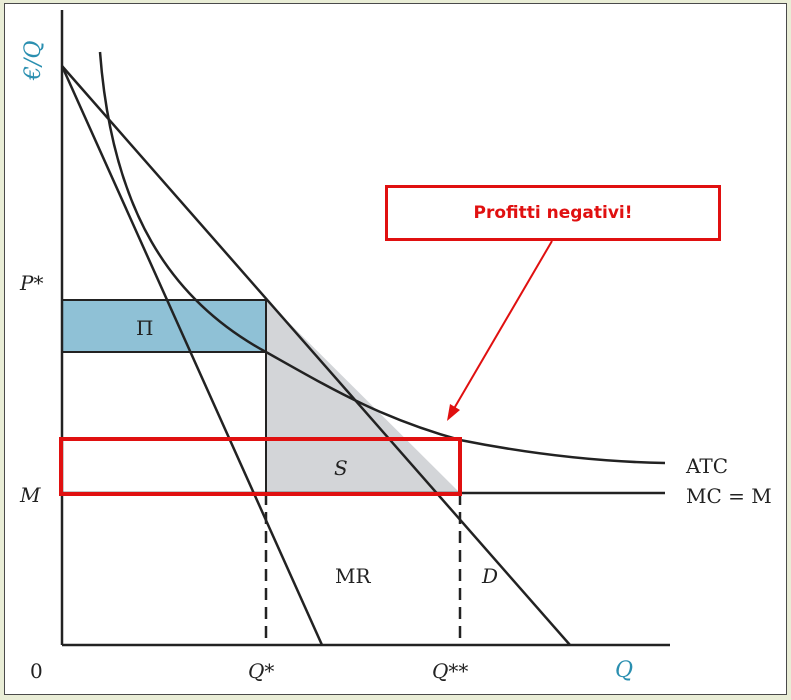  Describe the element at coordinates (453, 412) in the screenshot. I see `callout-arrow-head` at that location.